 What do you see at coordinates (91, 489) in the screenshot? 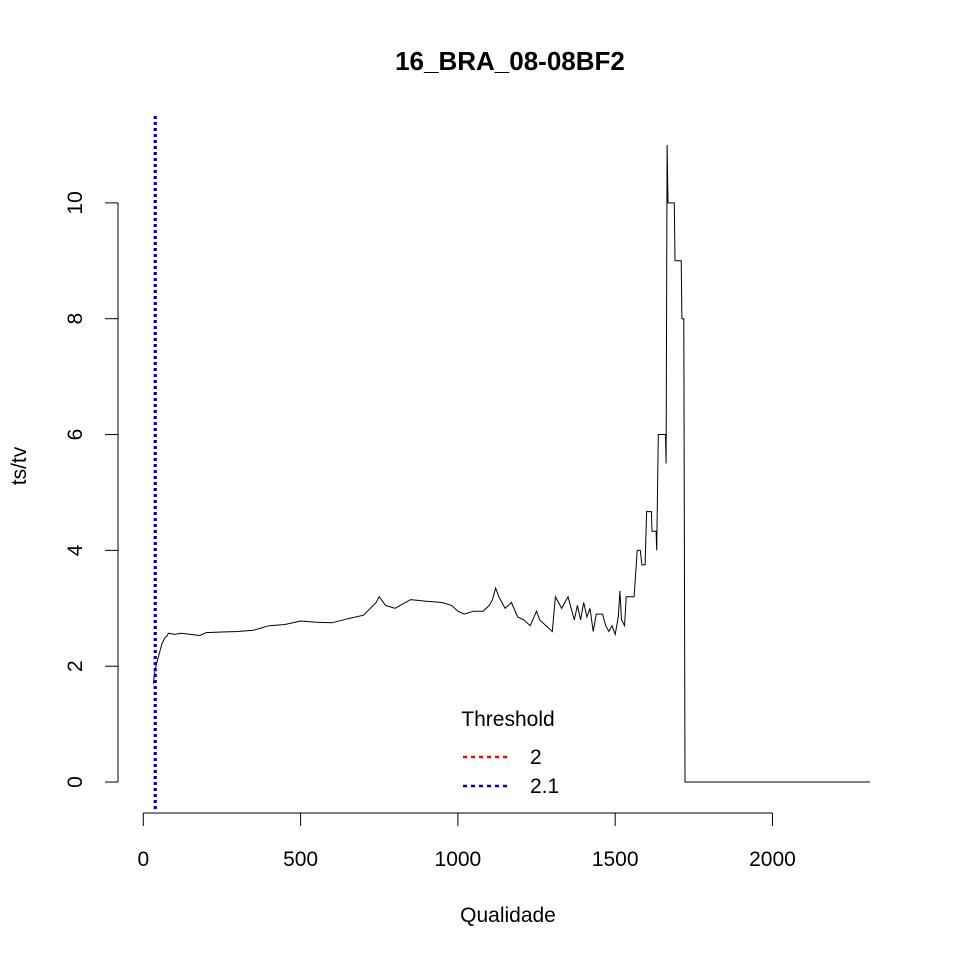
I see `y-axis: 0 2 4 6 8 10` at bounding box center [91, 489].